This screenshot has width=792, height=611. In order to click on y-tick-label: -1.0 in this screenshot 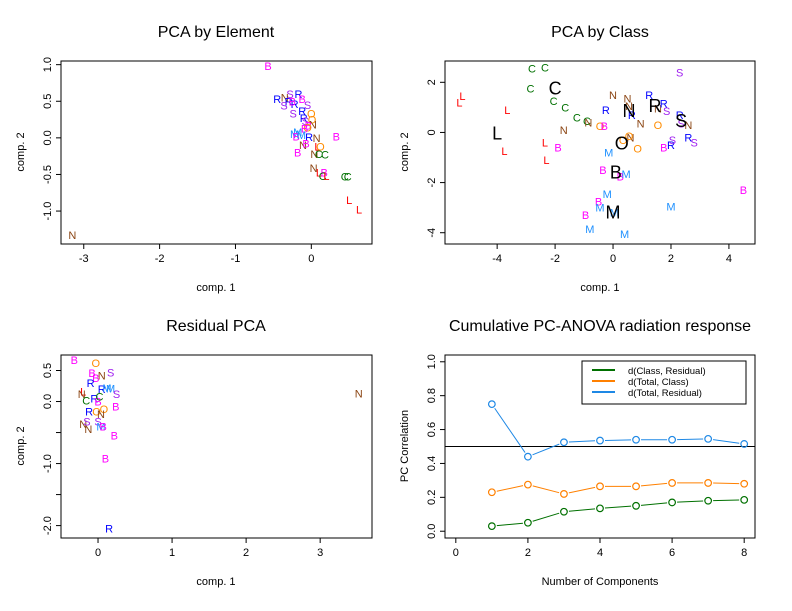, I will do `click(48, 211)`.